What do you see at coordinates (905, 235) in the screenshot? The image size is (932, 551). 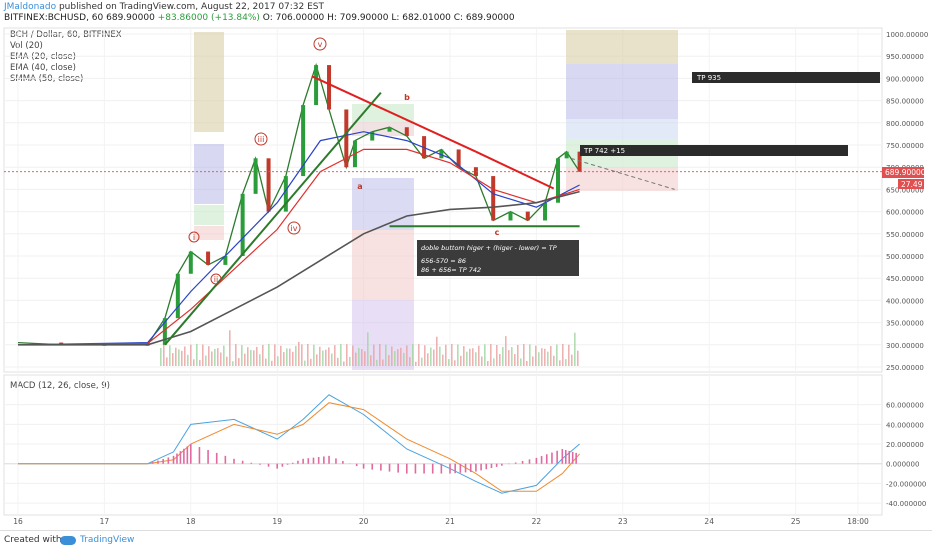 I see `y-tick-label: 550.00000` at bounding box center [905, 235].